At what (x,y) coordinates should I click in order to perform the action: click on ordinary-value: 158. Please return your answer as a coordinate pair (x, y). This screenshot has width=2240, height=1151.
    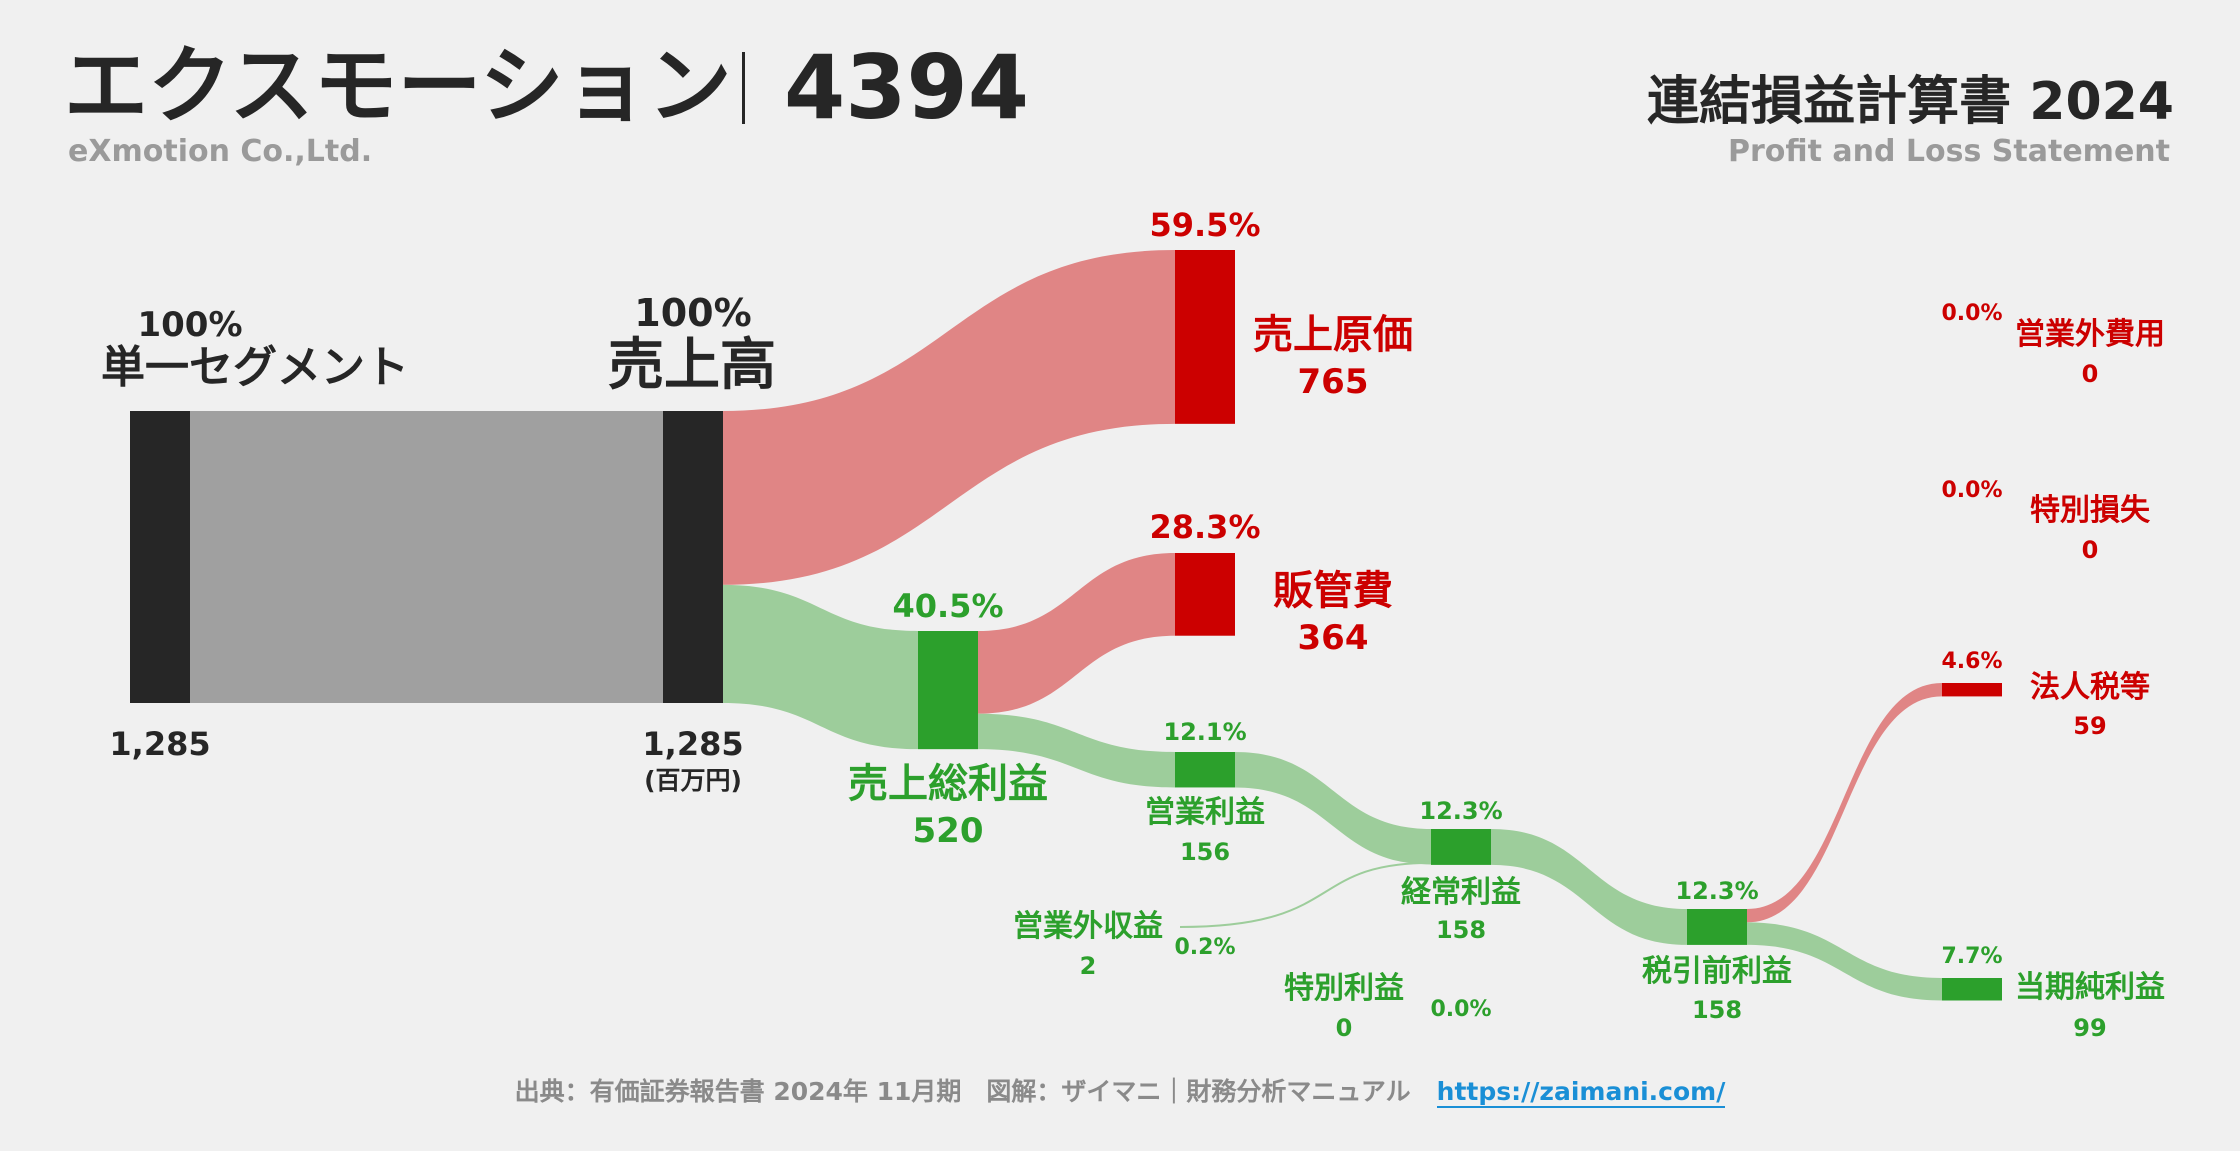
    Looking at the image, I should click on (1461, 930).